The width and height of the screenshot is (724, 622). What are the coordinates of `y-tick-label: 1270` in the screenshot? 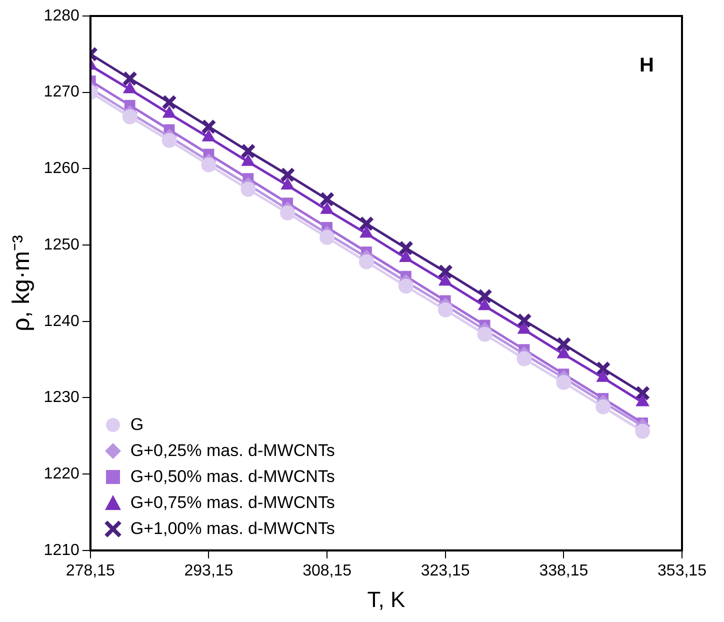 It's located at (62, 92).